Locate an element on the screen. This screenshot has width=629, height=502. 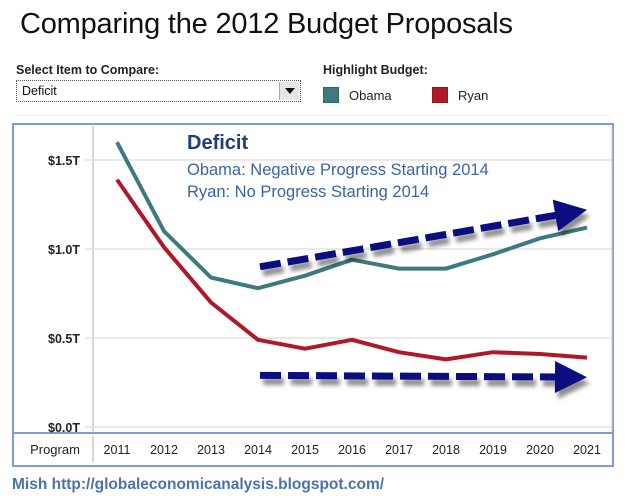
select-item-label: Select Item to Compare: is located at coordinates (88, 70).